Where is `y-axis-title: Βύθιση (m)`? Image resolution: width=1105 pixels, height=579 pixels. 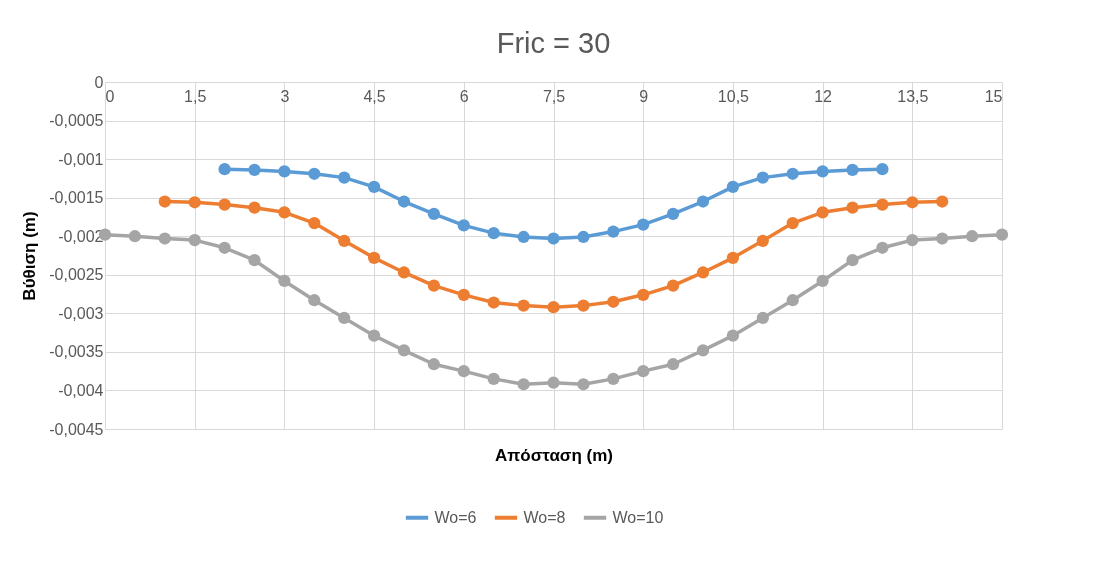
y-axis-title: Βύθιση (m) is located at coordinates (30, 256).